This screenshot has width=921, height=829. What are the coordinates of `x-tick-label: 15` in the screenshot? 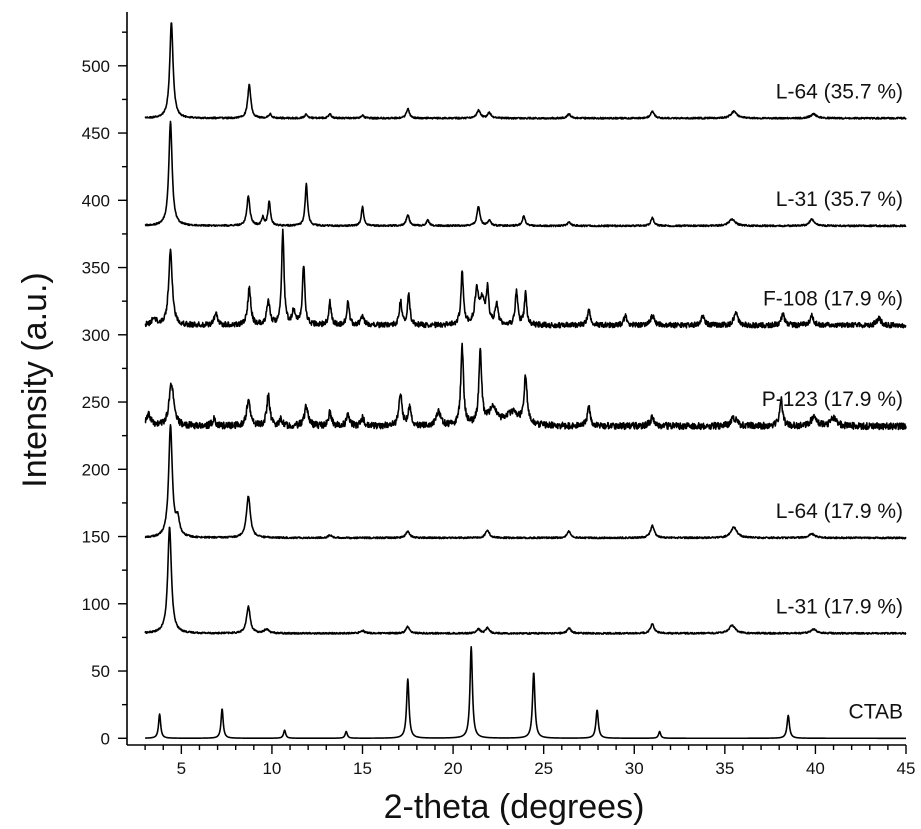 It's located at (362, 768).